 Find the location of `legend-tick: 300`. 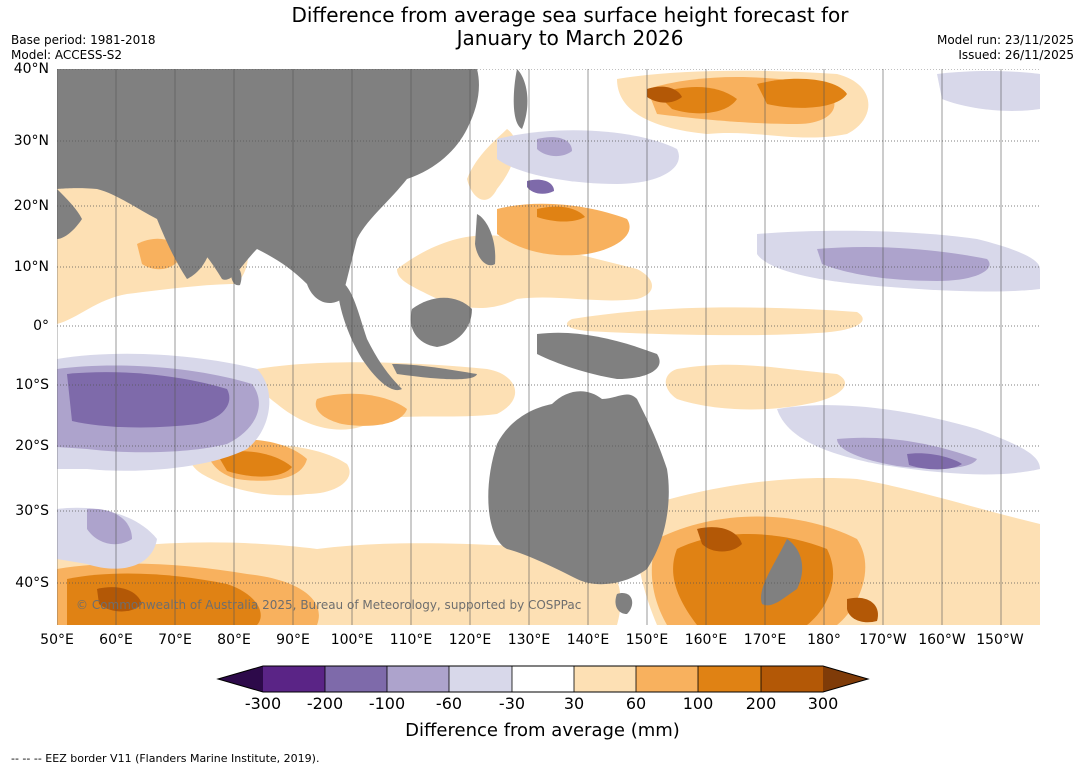

legend-tick: 300 is located at coordinates (823, 703).